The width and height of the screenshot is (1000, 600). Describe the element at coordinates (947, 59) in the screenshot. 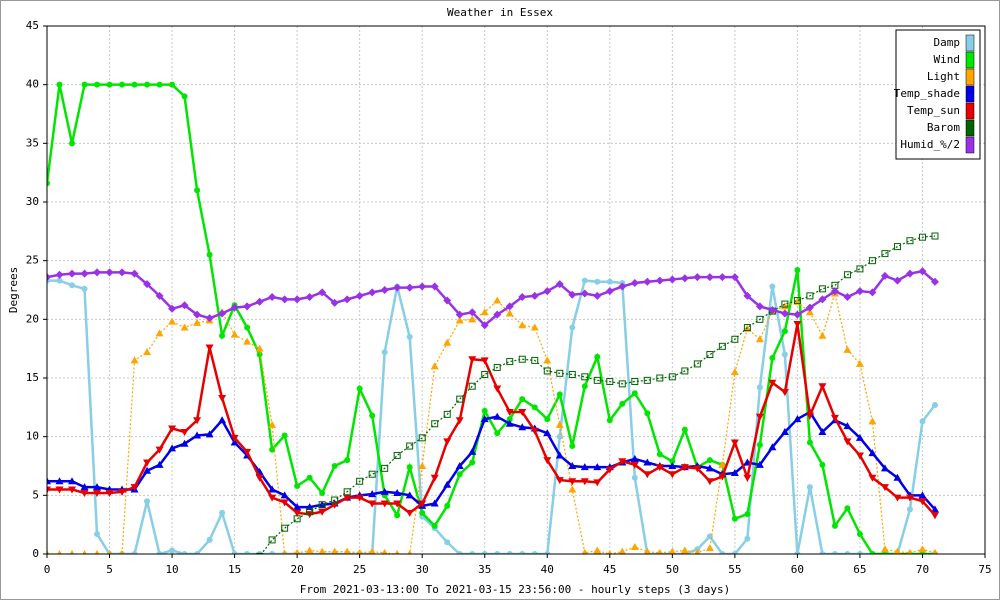

I see `legend-label: Wind` at that location.